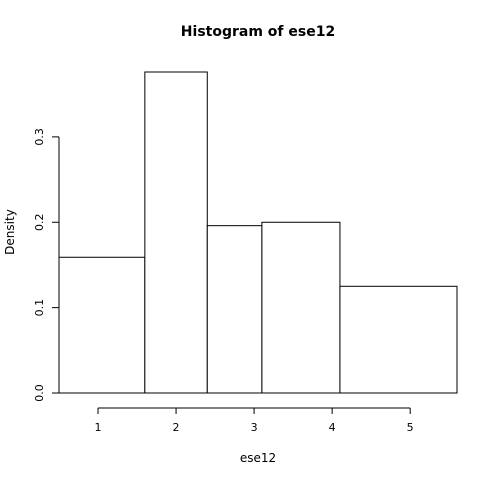 This screenshot has height=480, width=480. I want to click on y-tick-label: 0.3, so click(39, 137).